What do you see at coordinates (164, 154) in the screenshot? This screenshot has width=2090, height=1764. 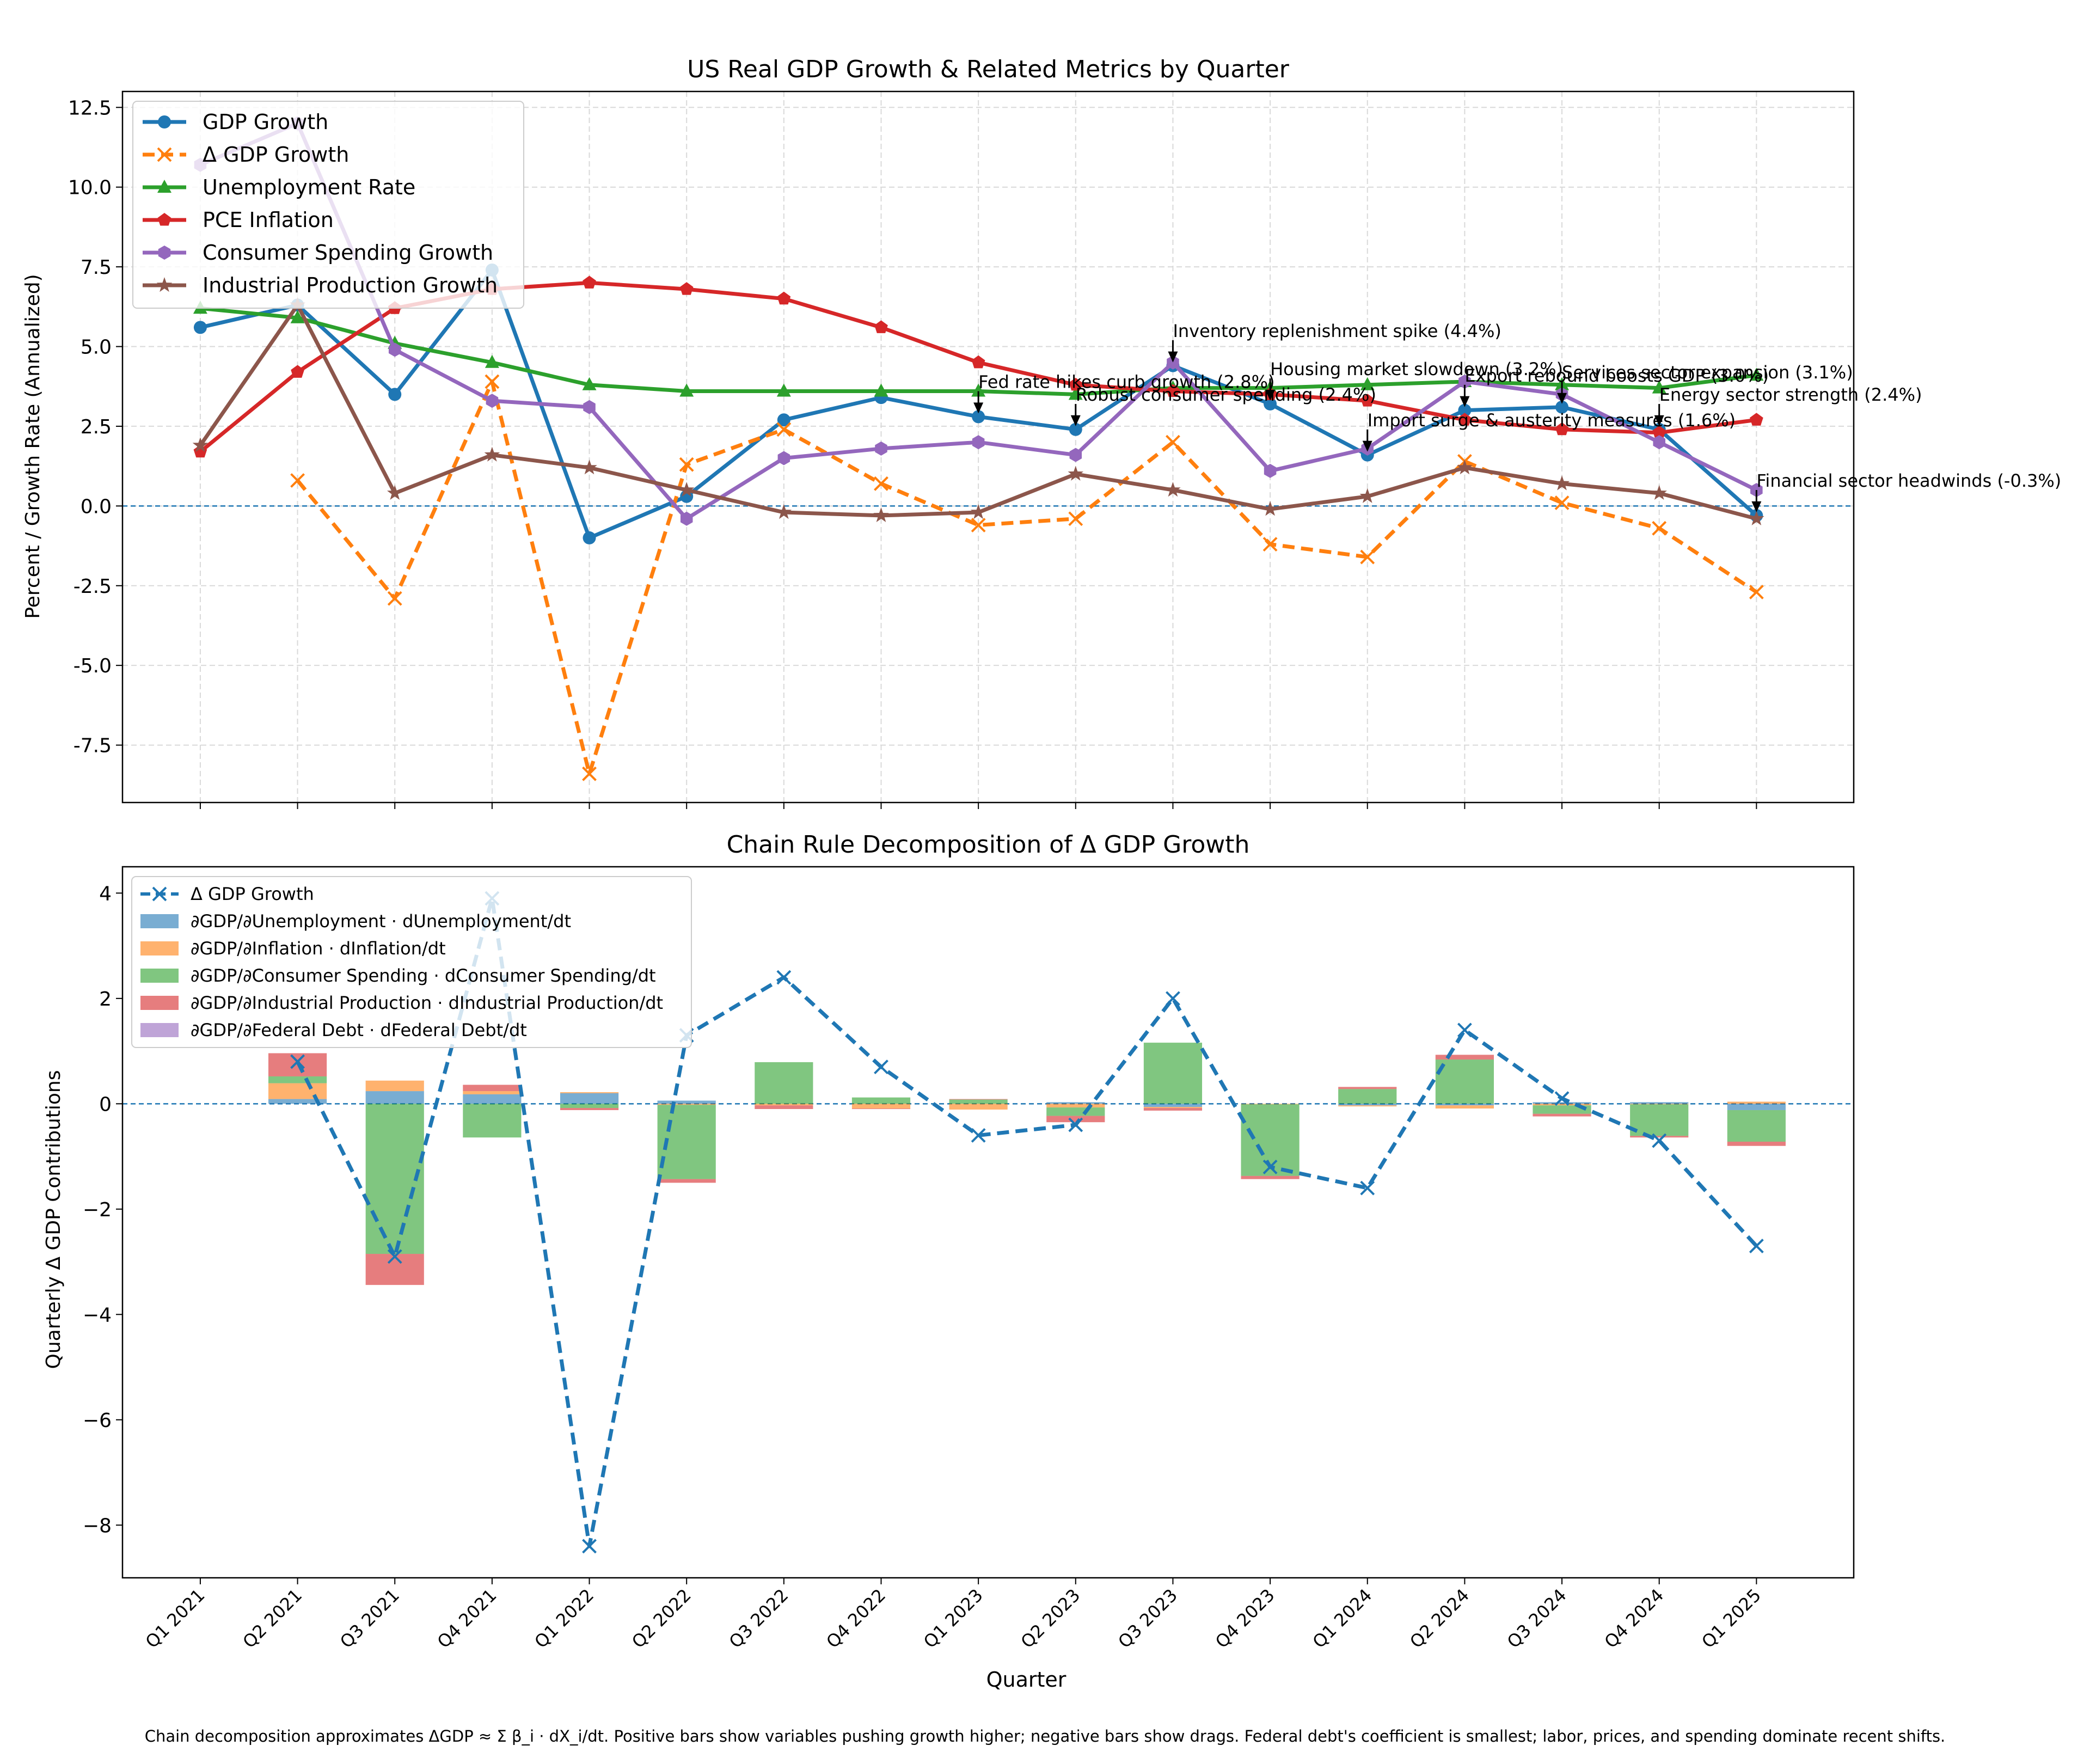 I see `top-legend-marker-dgdp` at bounding box center [164, 154].